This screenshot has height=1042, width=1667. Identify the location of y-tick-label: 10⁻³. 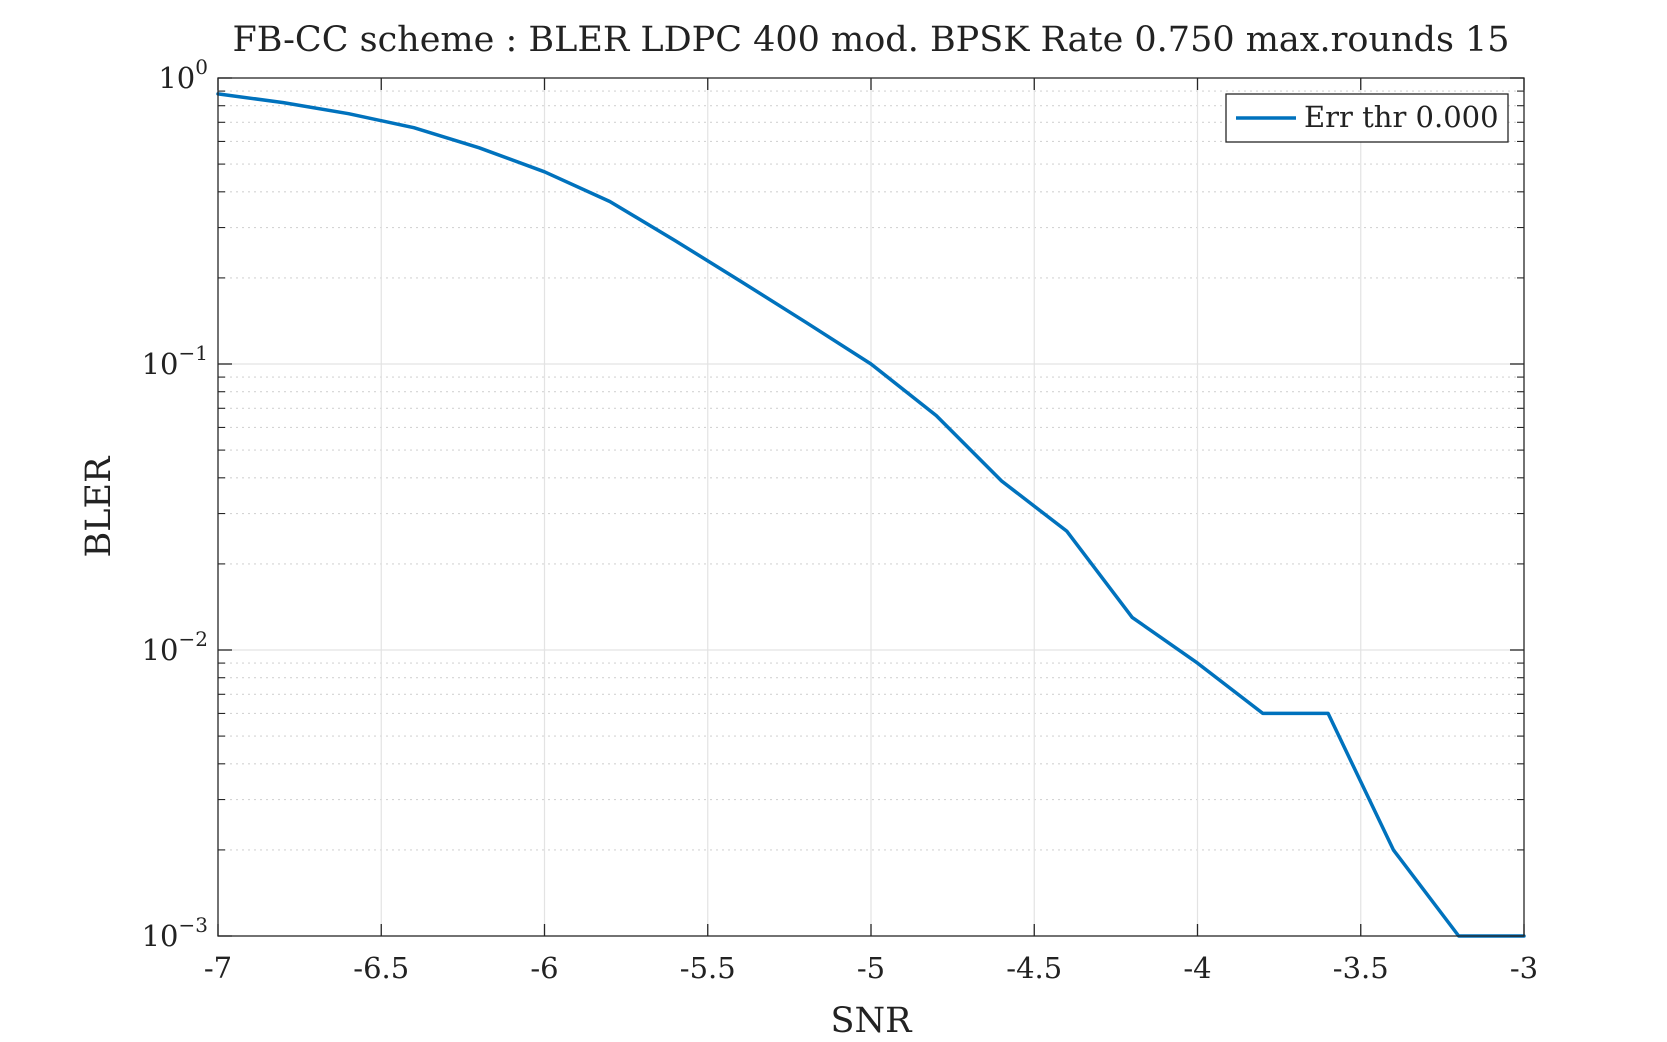
(175, 933).